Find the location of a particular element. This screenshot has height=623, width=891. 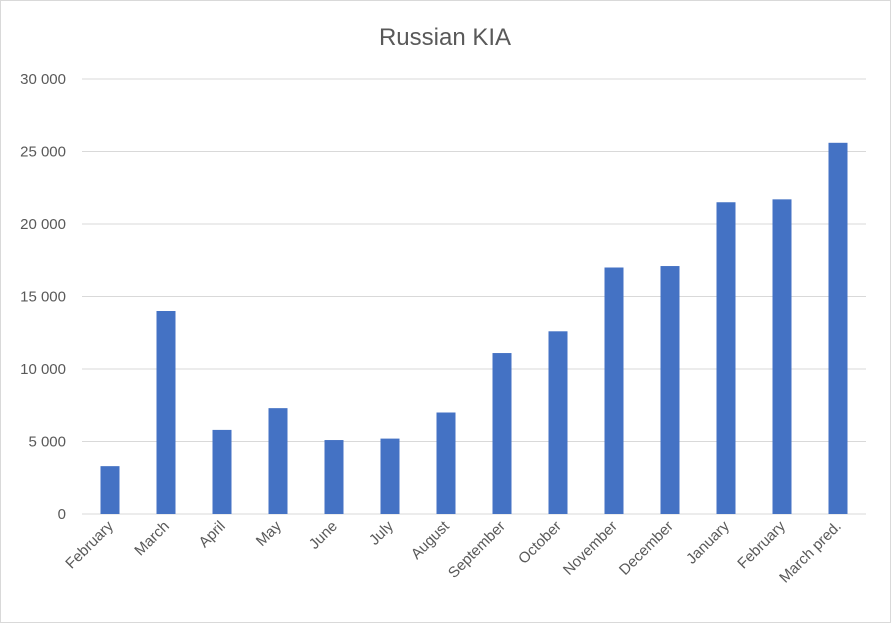

y-tick-label: 10 000 is located at coordinates (43, 369).